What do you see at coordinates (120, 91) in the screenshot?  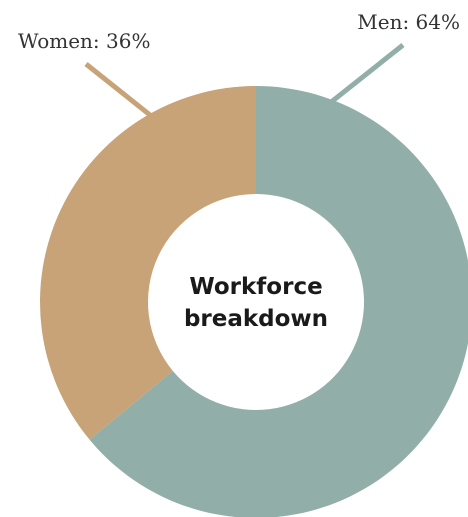 I see `leader-line-women` at bounding box center [120, 91].